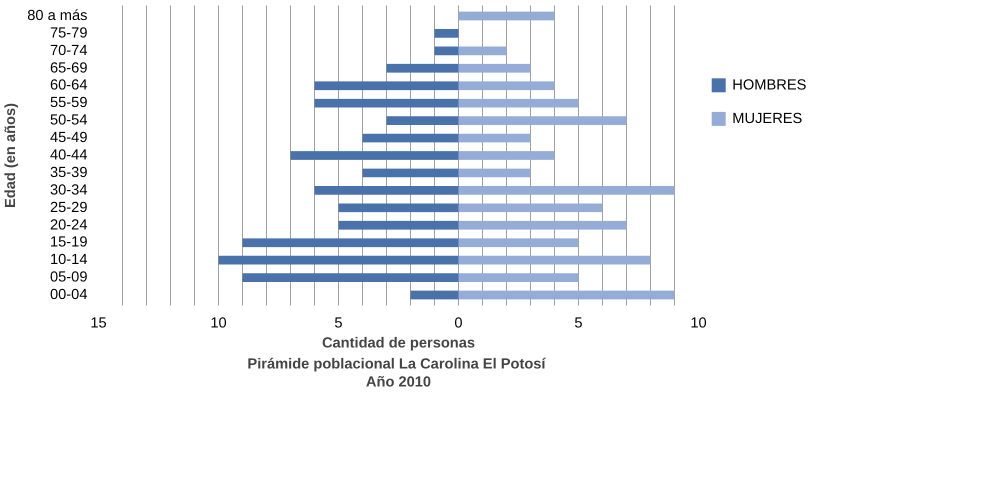 This screenshot has width=988, height=495. Describe the element at coordinates (69, 156) in the screenshot. I see `y-tick-label: 40-44` at that location.